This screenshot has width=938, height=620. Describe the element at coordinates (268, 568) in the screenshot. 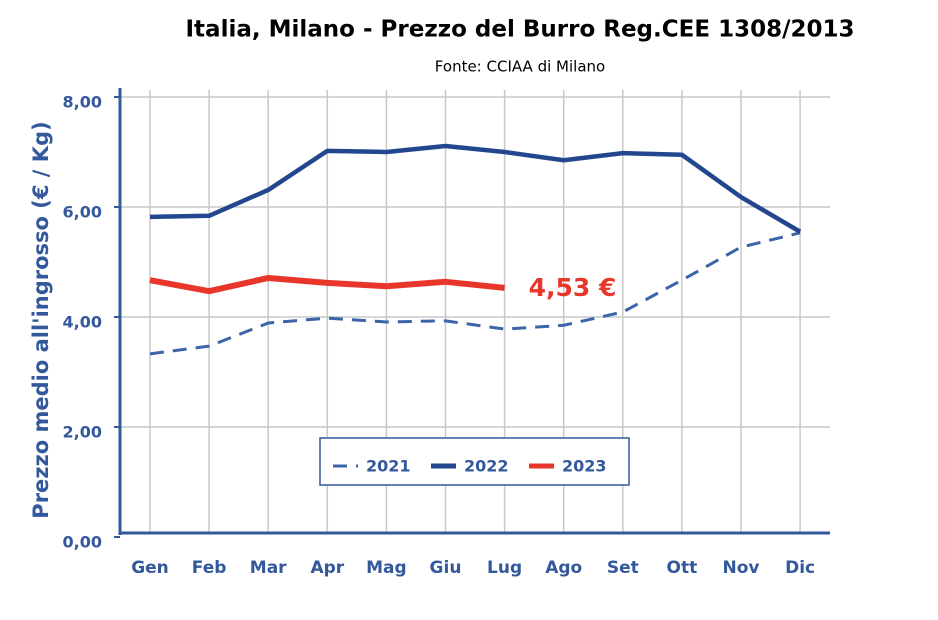

I see `x-tick-label: Mar` at that location.